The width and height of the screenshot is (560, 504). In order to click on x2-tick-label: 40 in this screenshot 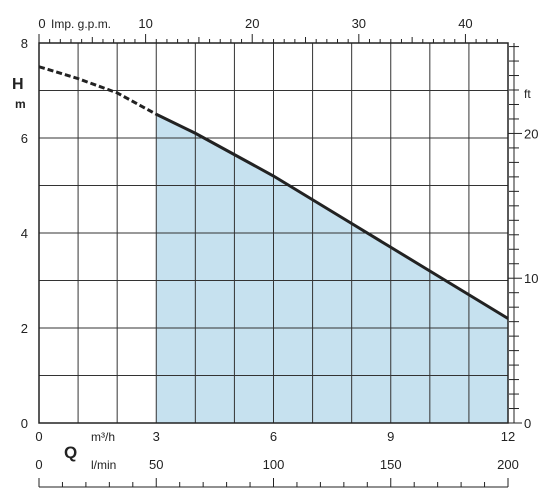, I will do `click(465, 23)`.